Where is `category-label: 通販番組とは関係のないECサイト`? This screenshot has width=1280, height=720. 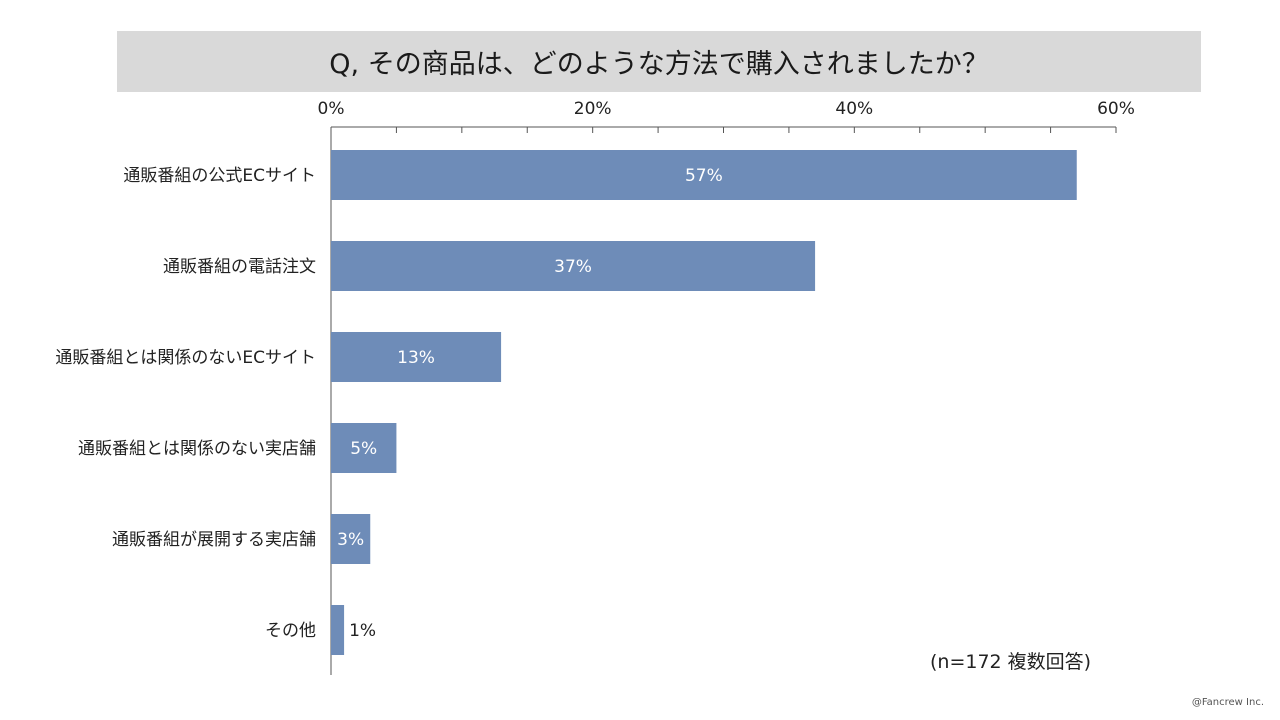
category-label: 通販番組とは関係のないECサイト is located at coordinates (185, 358).